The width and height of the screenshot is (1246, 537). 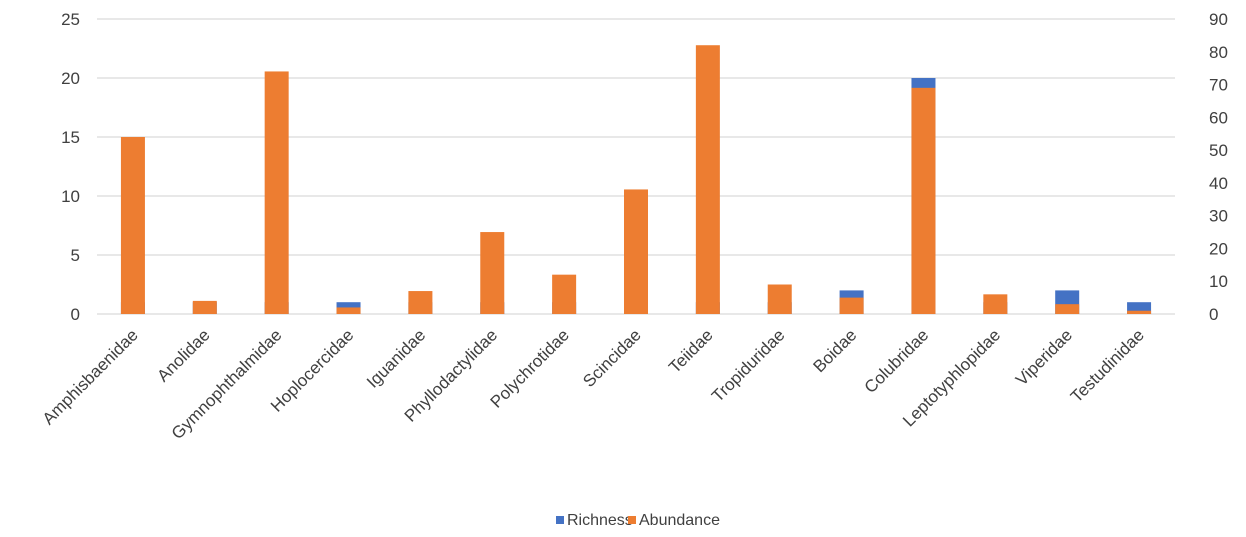 I want to click on right-axis-tick-label: 40, so click(x=1218, y=183).